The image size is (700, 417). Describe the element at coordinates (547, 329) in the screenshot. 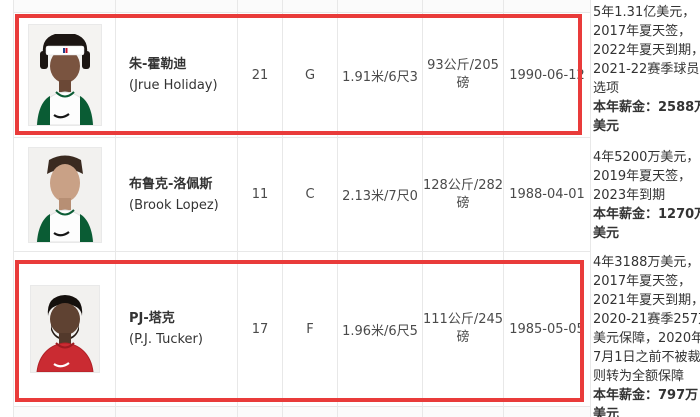

I see `player-birthdate: 1985-05-05` at that location.